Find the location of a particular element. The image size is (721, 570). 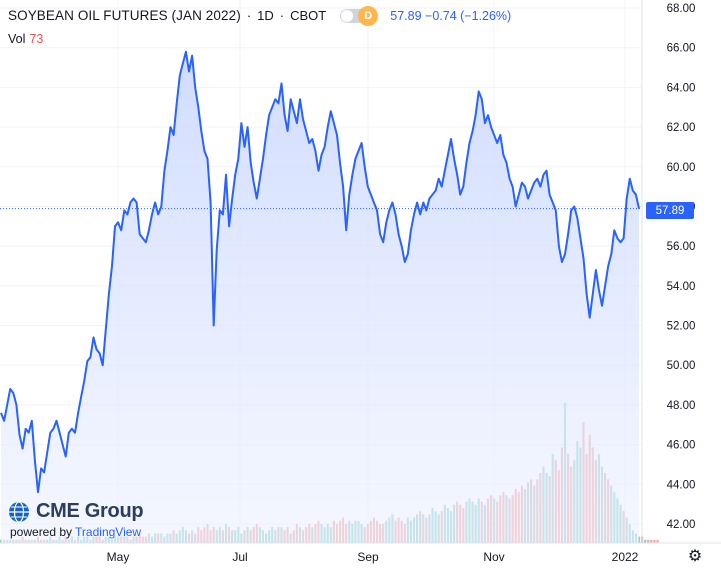

price-change-percent: (−1.26%) is located at coordinates (486, 15).